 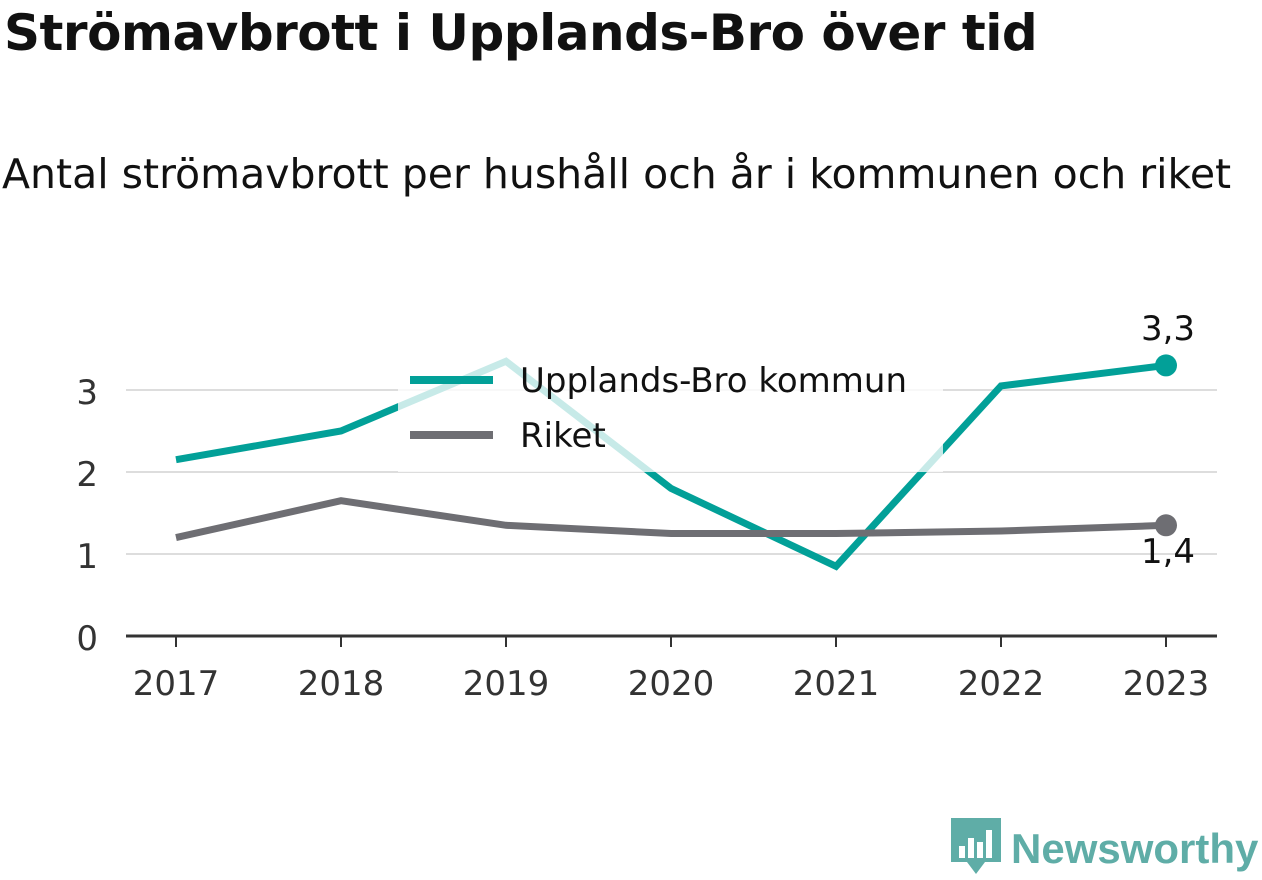 I want to click on x-tick-label: 2019, so click(x=506, y=684).